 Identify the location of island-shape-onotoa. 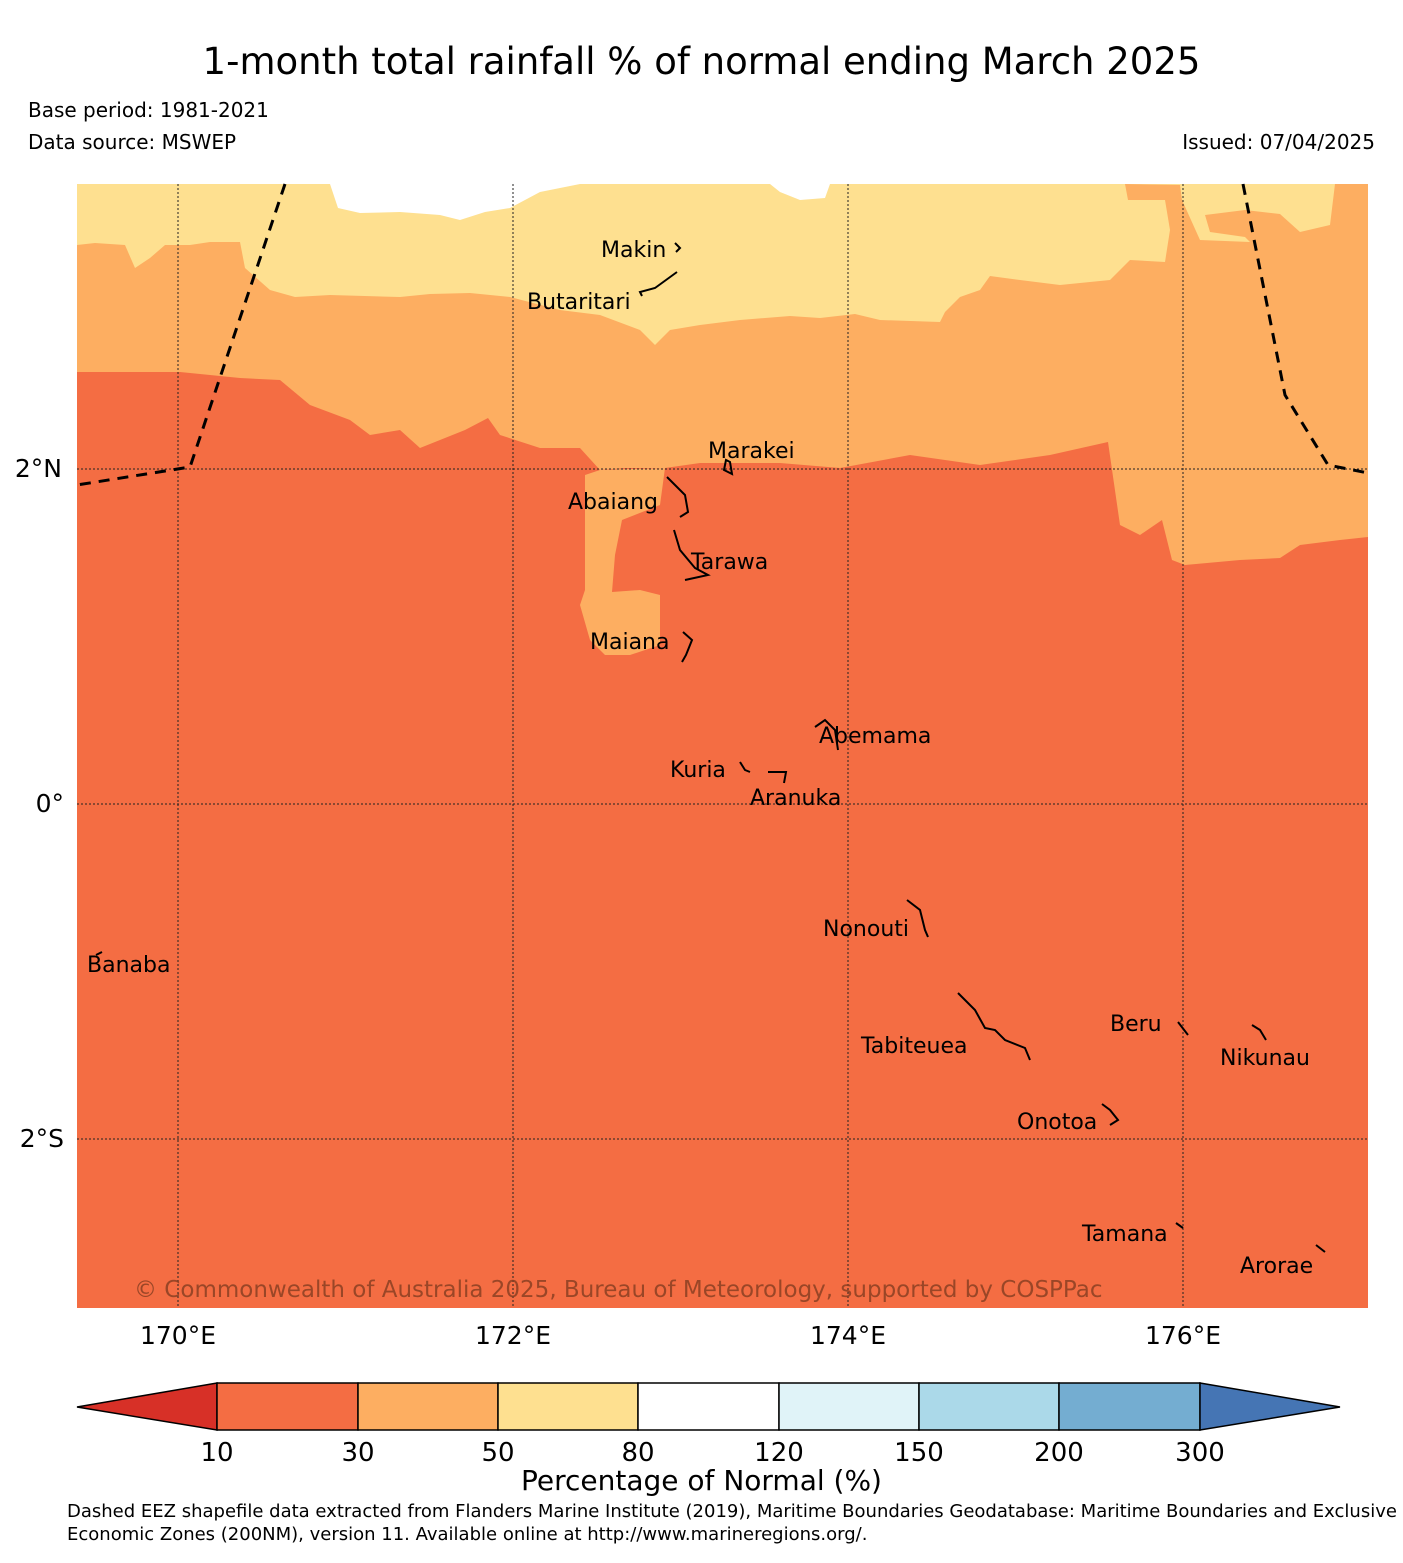
(1110, 1114).